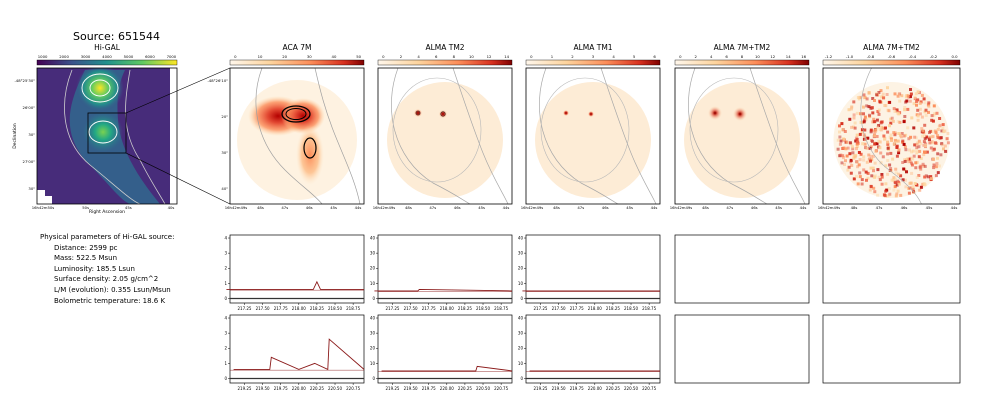 The width and height of the screenshot is (1000, 405). I want to click on map-xtick-label: 16h42m49s, so click(532, 207).